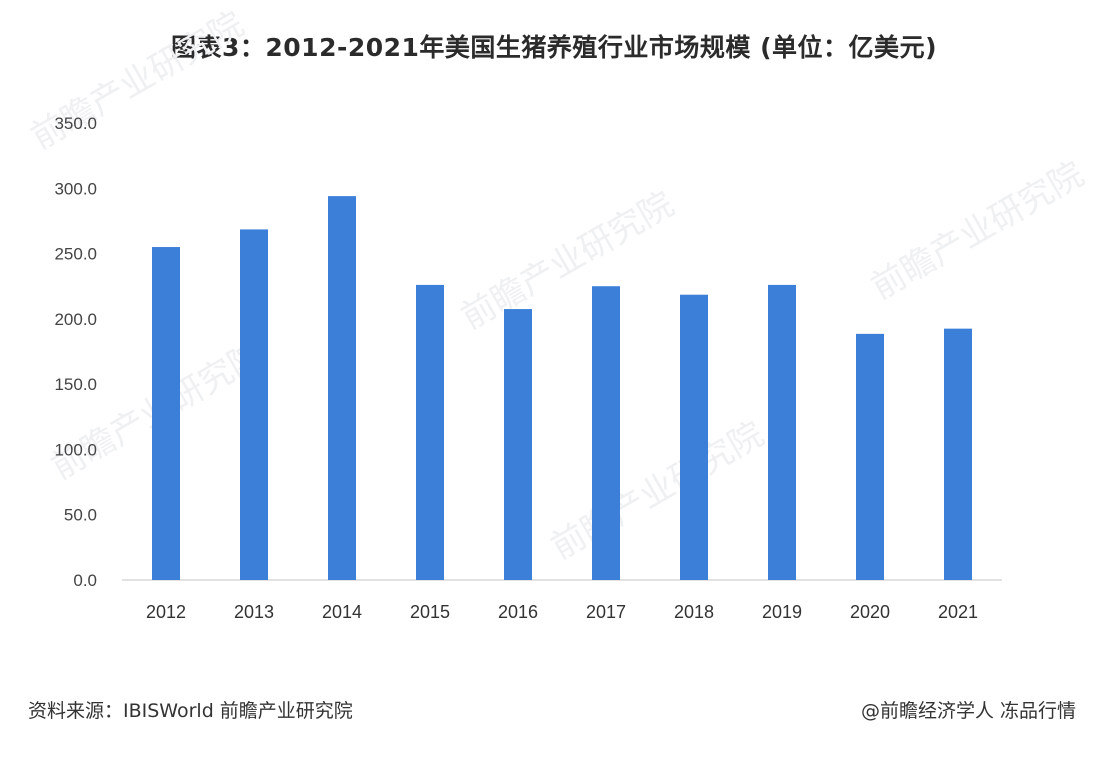 Image resolution: width=1108 pixels, height=762 pixels. What do you see at coordinates (75, 188) in the screenshot?
I see `y-tick-label: 300.0` at bounding box center [75, 188].